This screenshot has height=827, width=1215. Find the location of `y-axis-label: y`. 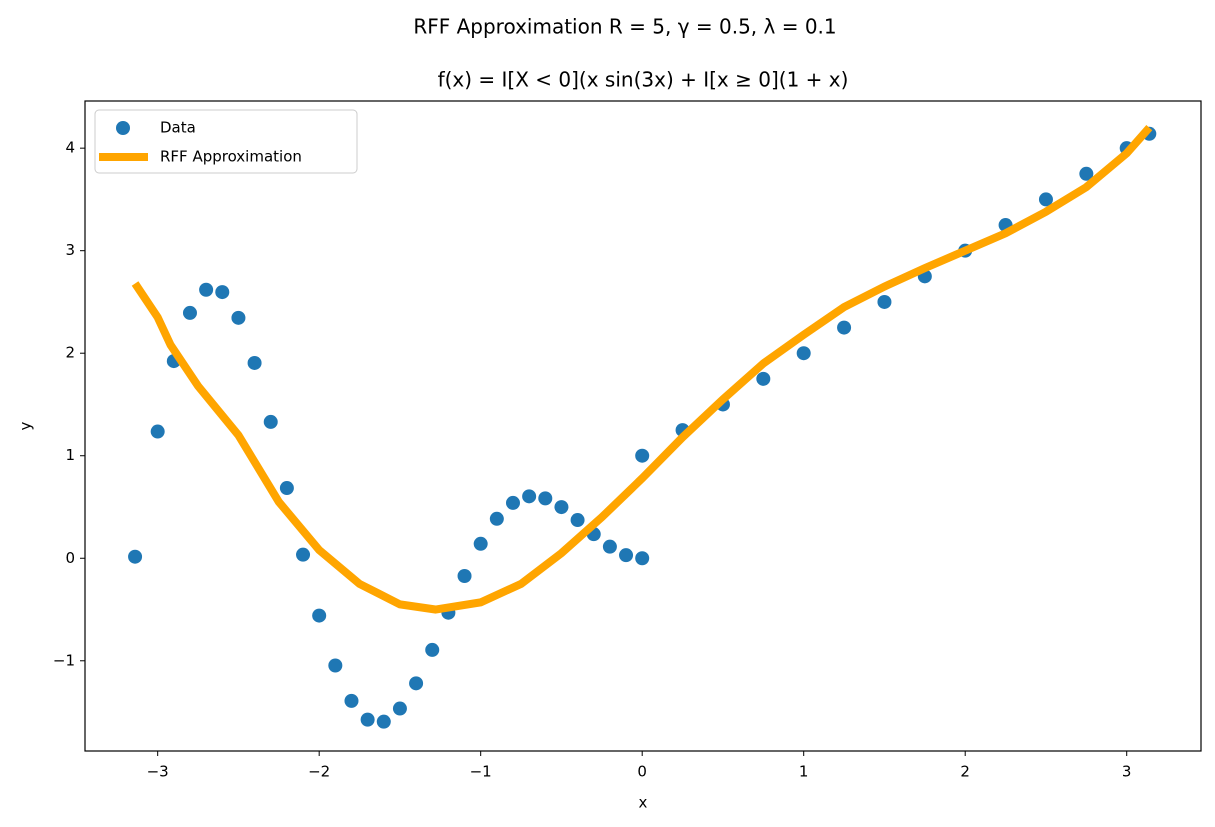

y-axis-label: y is located at coordinates (26, 425).